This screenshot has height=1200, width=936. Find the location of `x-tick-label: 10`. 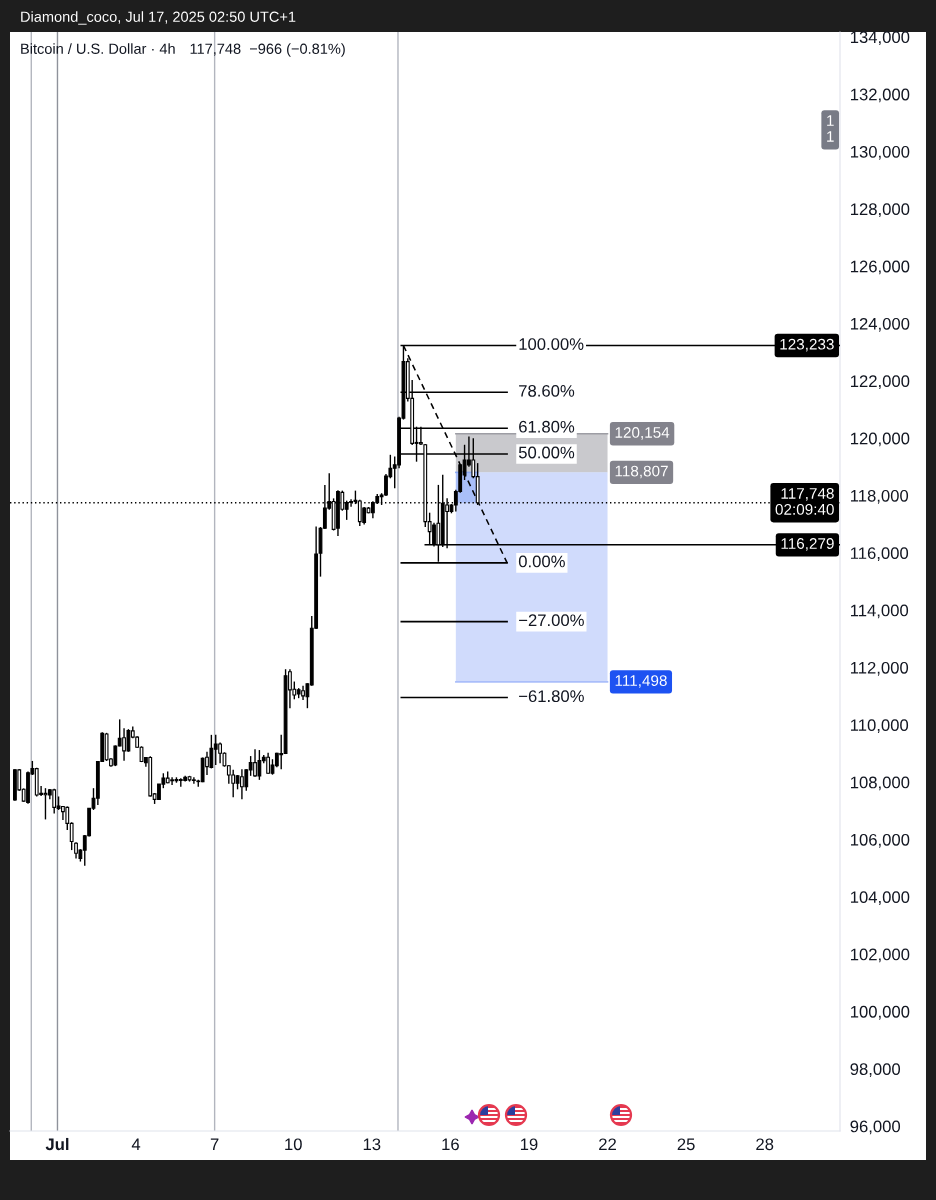

x-tick-label: 10 is located at coordinates (293, 1144).